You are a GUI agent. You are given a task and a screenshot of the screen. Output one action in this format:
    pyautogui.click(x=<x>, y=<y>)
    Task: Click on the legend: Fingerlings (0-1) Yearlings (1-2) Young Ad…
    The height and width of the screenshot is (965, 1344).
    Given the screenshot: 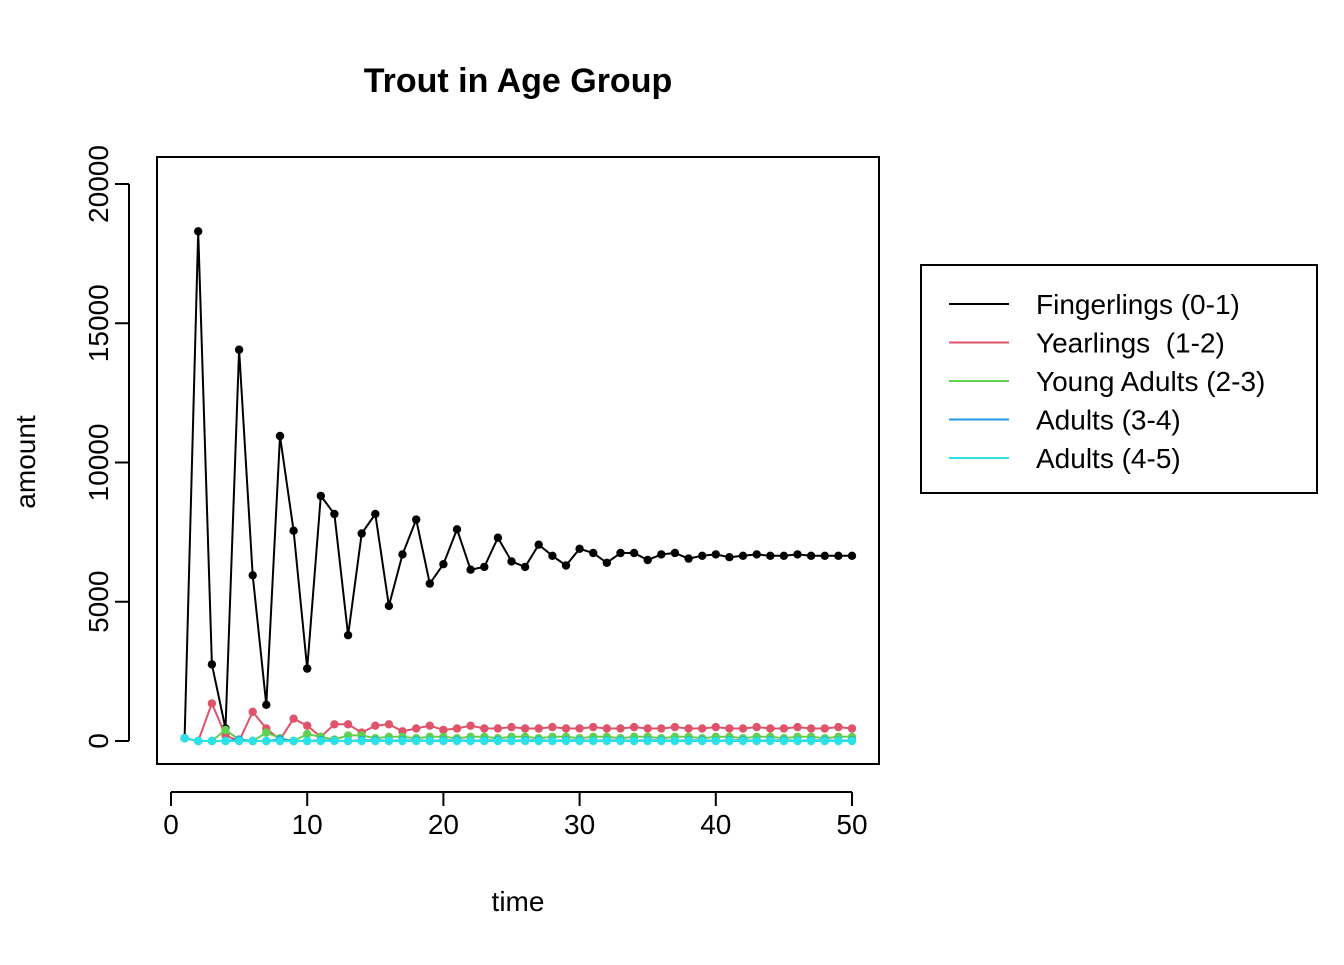 What is the action you would take?
    pyautogui.click(x=1119, y=379)
    